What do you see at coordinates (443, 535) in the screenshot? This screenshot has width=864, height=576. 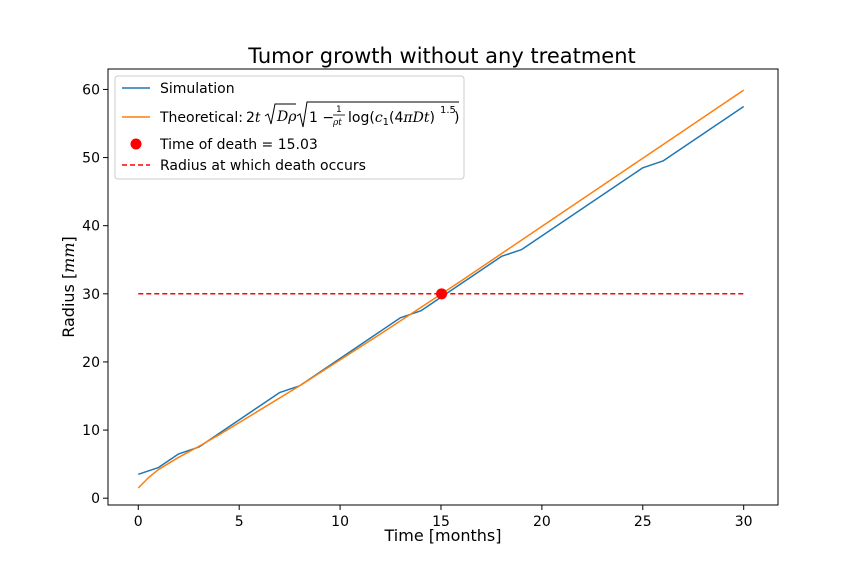 I see `x-axis-label: Time [months]` at bounding box center [443, 535].